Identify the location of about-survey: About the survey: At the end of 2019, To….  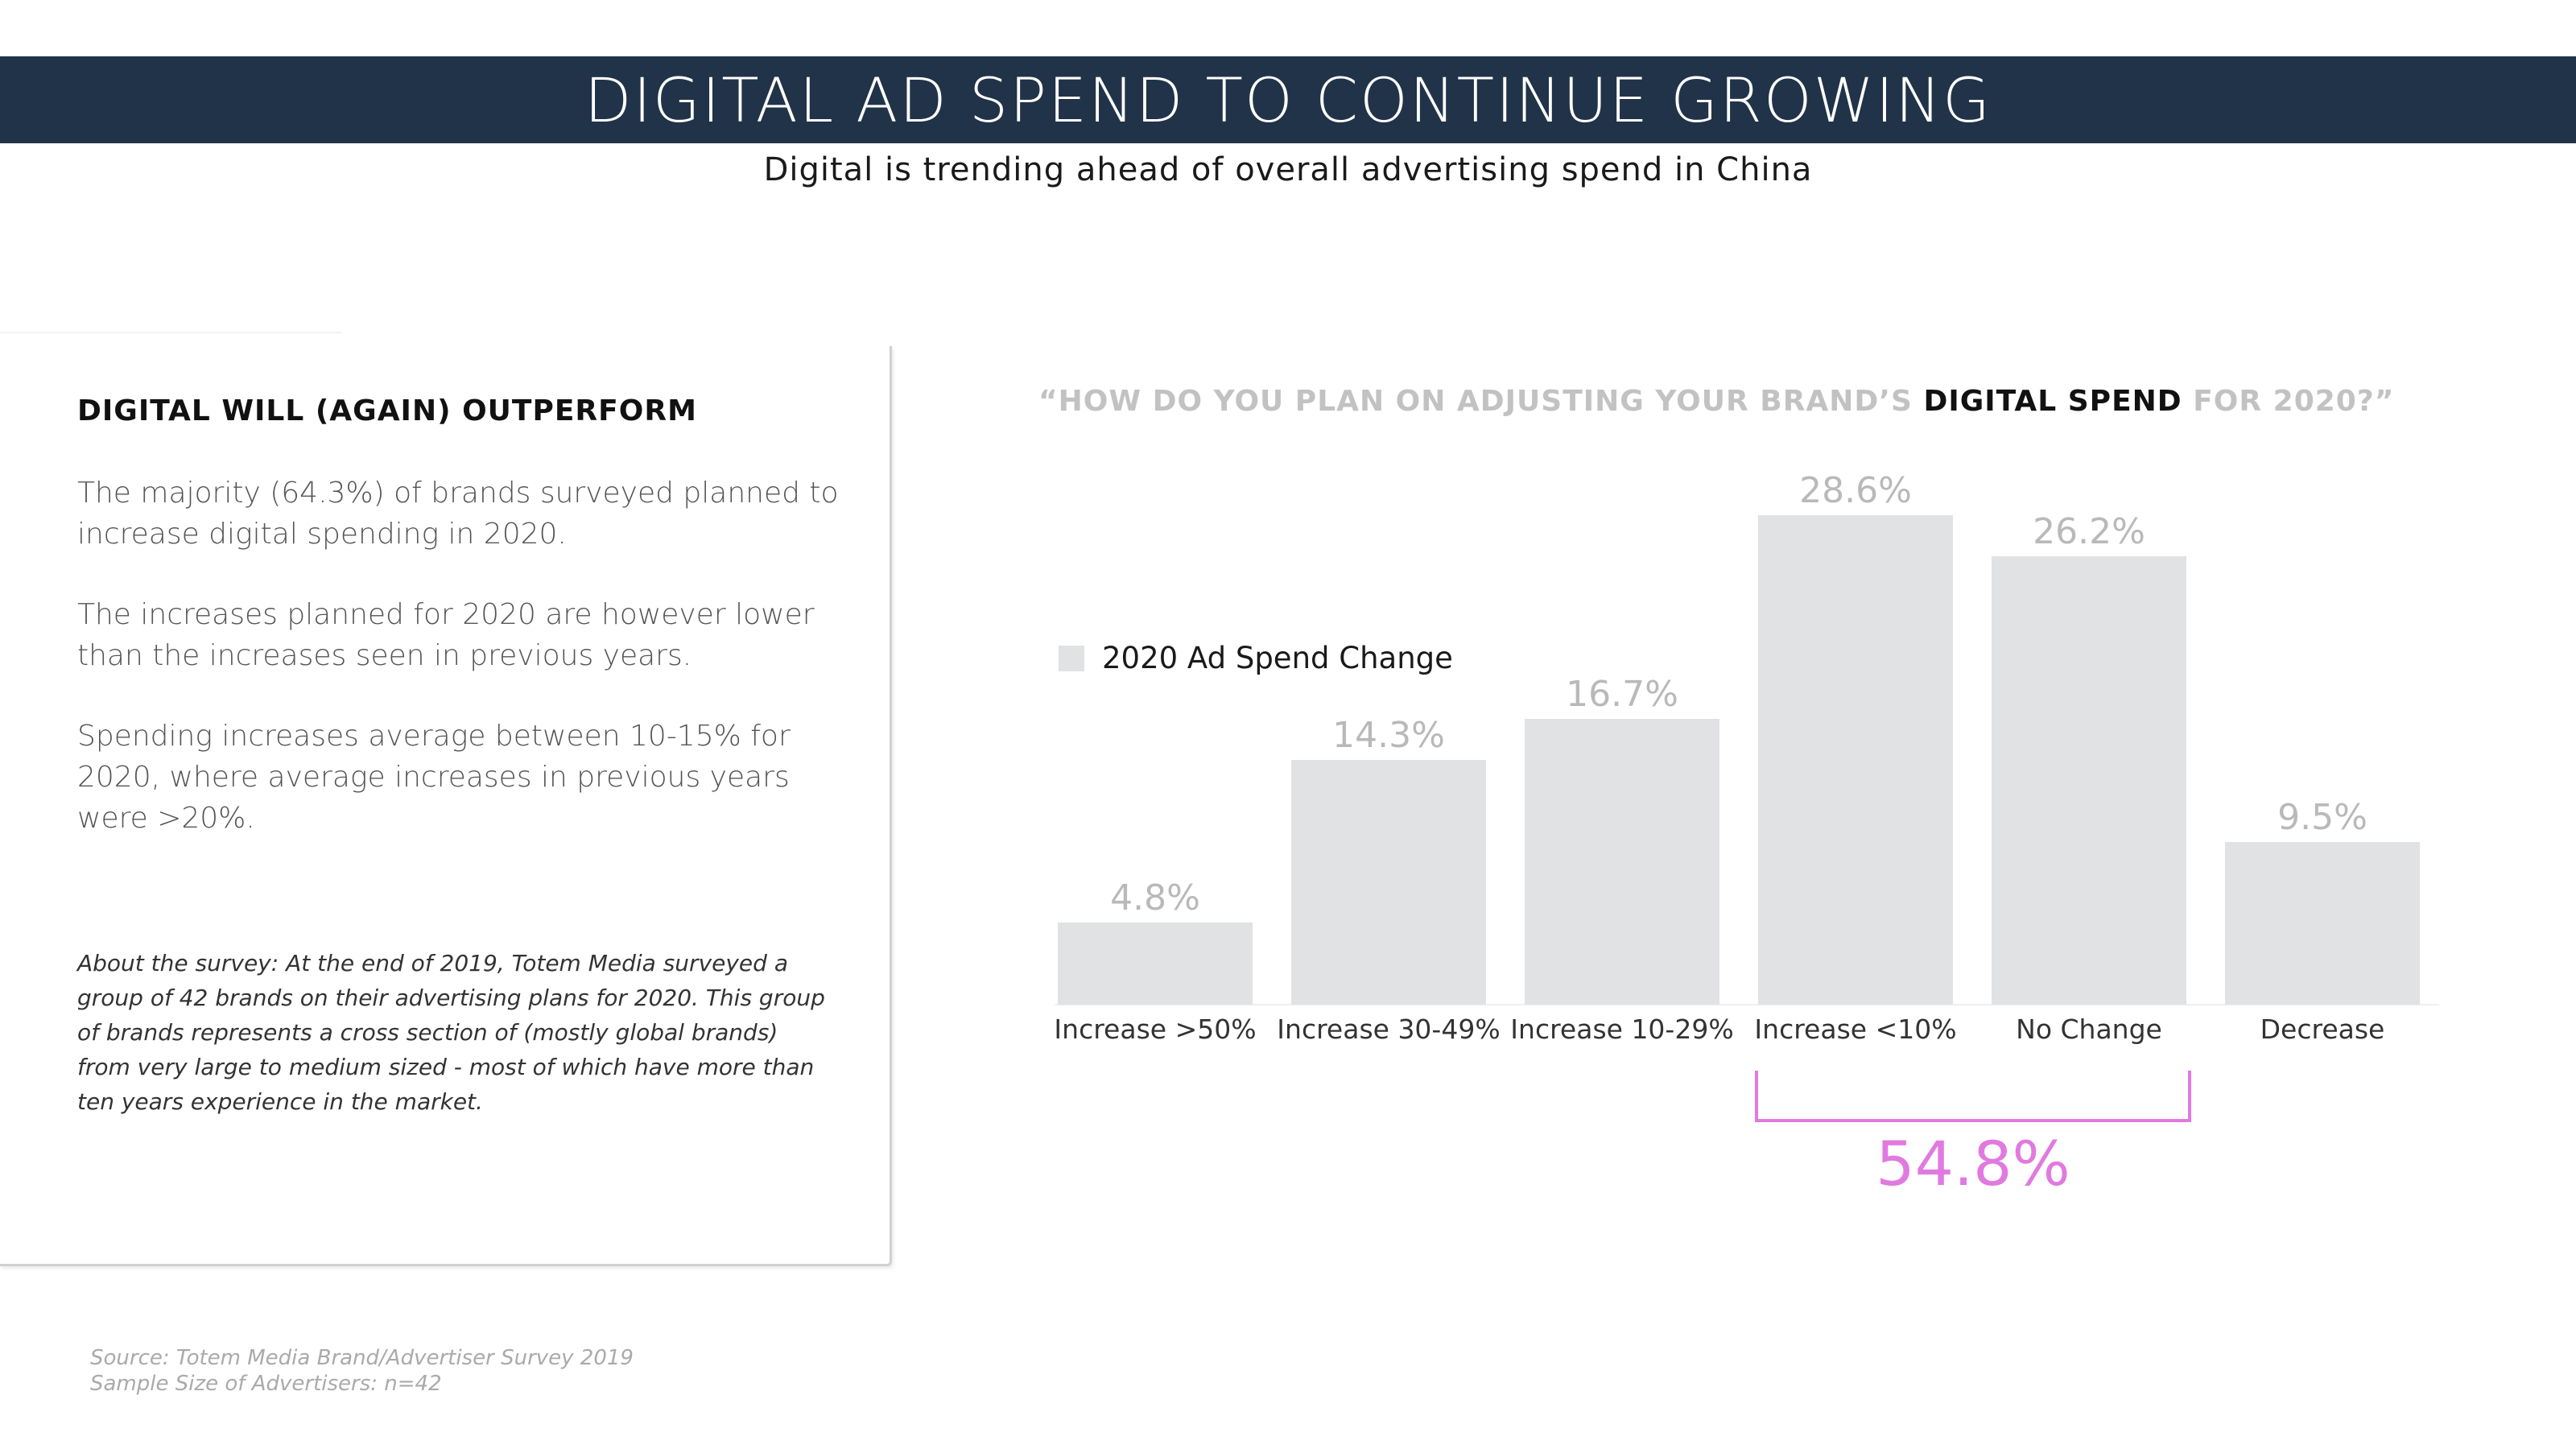
(451, 1032).